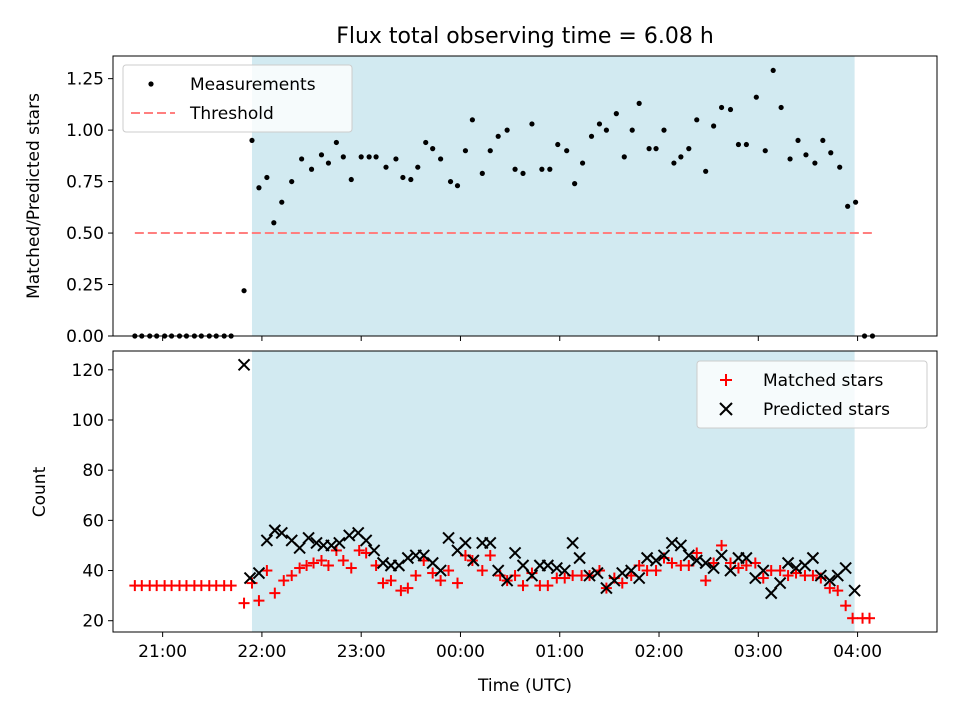  What do you see at coordinates (524, 686) in the screenshot?
I see `x-axis-label: Time (UTC)` at bounding box center [524, 686].